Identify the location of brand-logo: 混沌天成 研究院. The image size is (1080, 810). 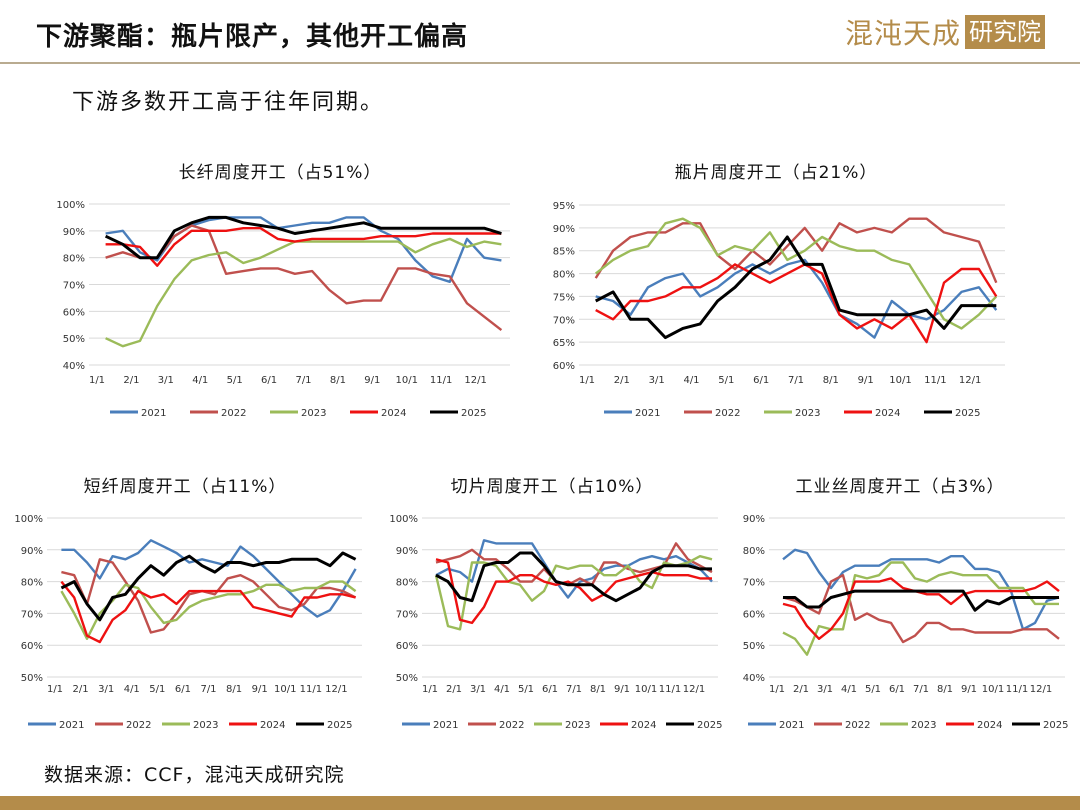
(945, 32).